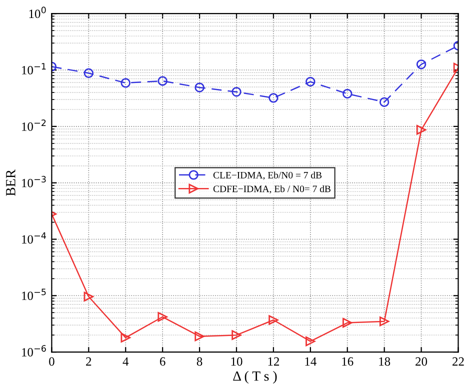  Describe the element at coordinates (236, 361) in the screenshot. I see `x-tick-label: 10` at that location.